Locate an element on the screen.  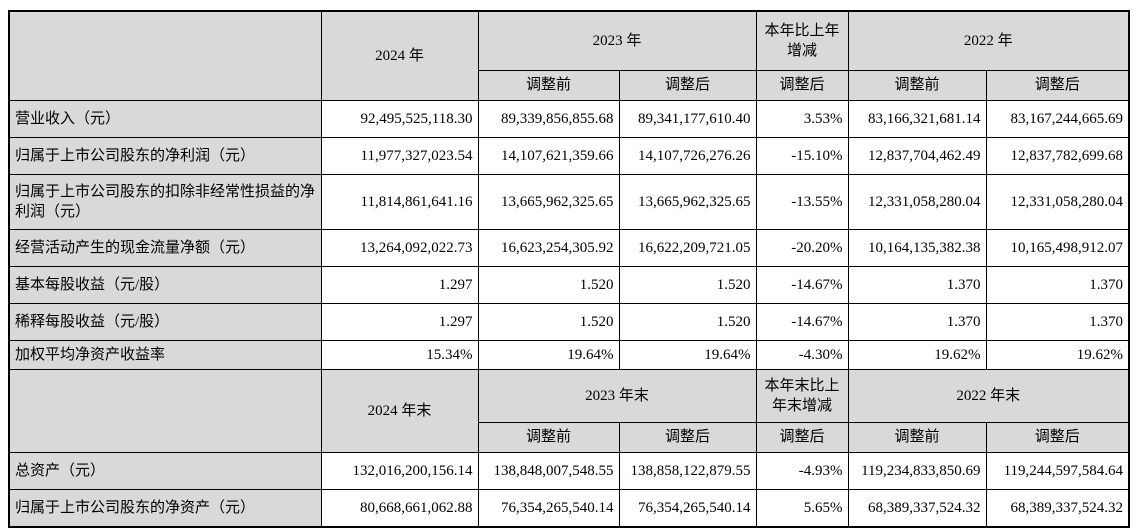
header2-2022-post: 调整后 is located at coordinates (1057, 437).